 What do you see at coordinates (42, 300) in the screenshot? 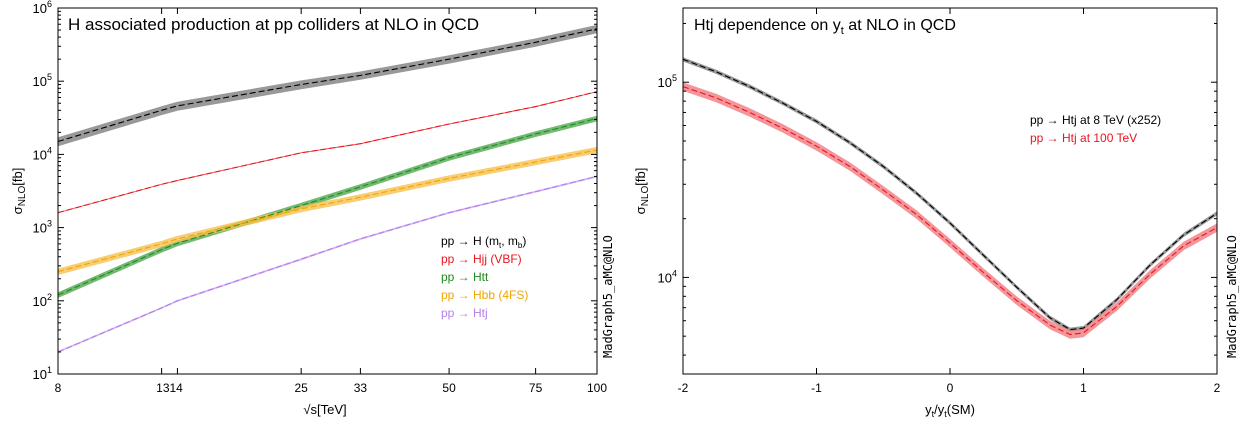
I see `y-tick-label: 10²` at bounding box center [42, 300].